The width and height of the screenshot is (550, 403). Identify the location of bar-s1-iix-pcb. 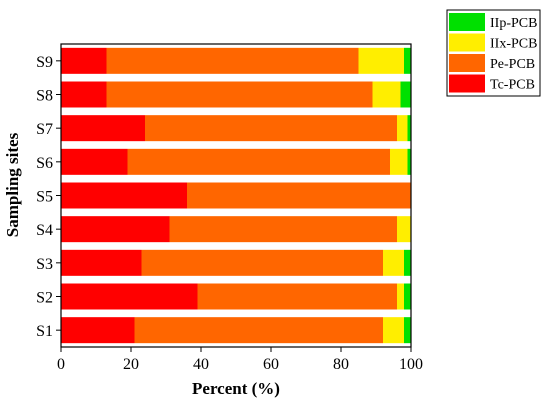
(393, 330).